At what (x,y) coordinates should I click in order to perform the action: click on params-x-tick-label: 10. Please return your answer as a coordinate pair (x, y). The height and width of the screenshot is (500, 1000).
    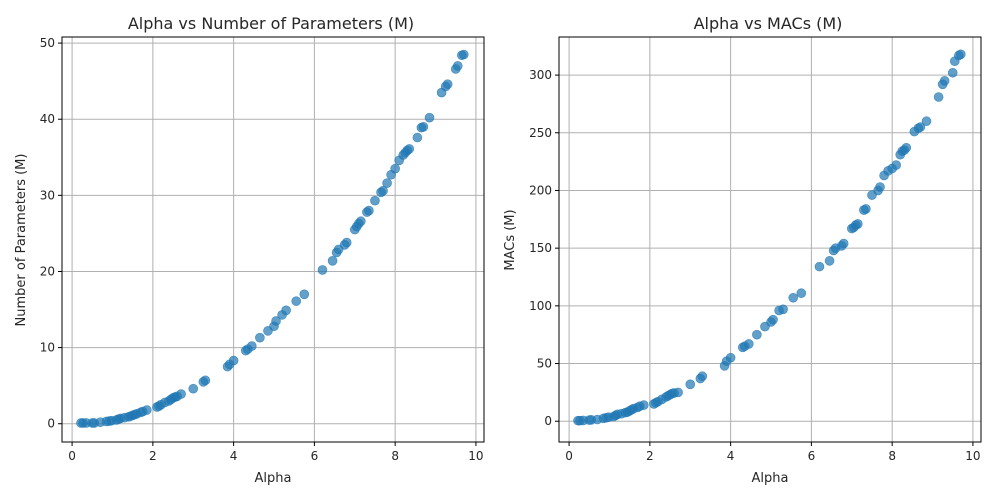
    Looking at the image, I should click on (475, 456).